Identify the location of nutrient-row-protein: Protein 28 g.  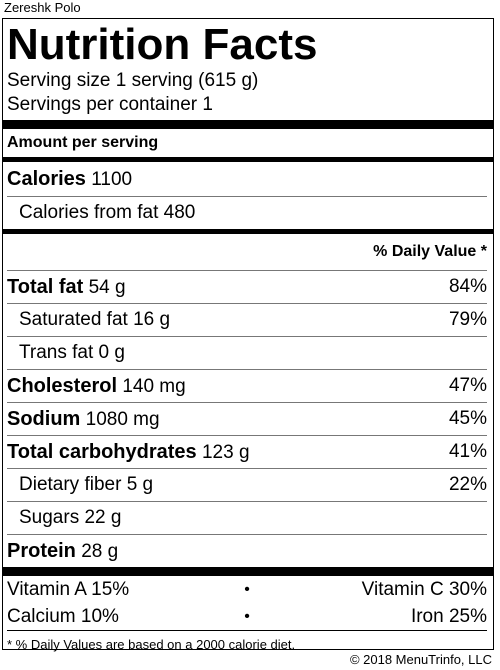
(247, 550).